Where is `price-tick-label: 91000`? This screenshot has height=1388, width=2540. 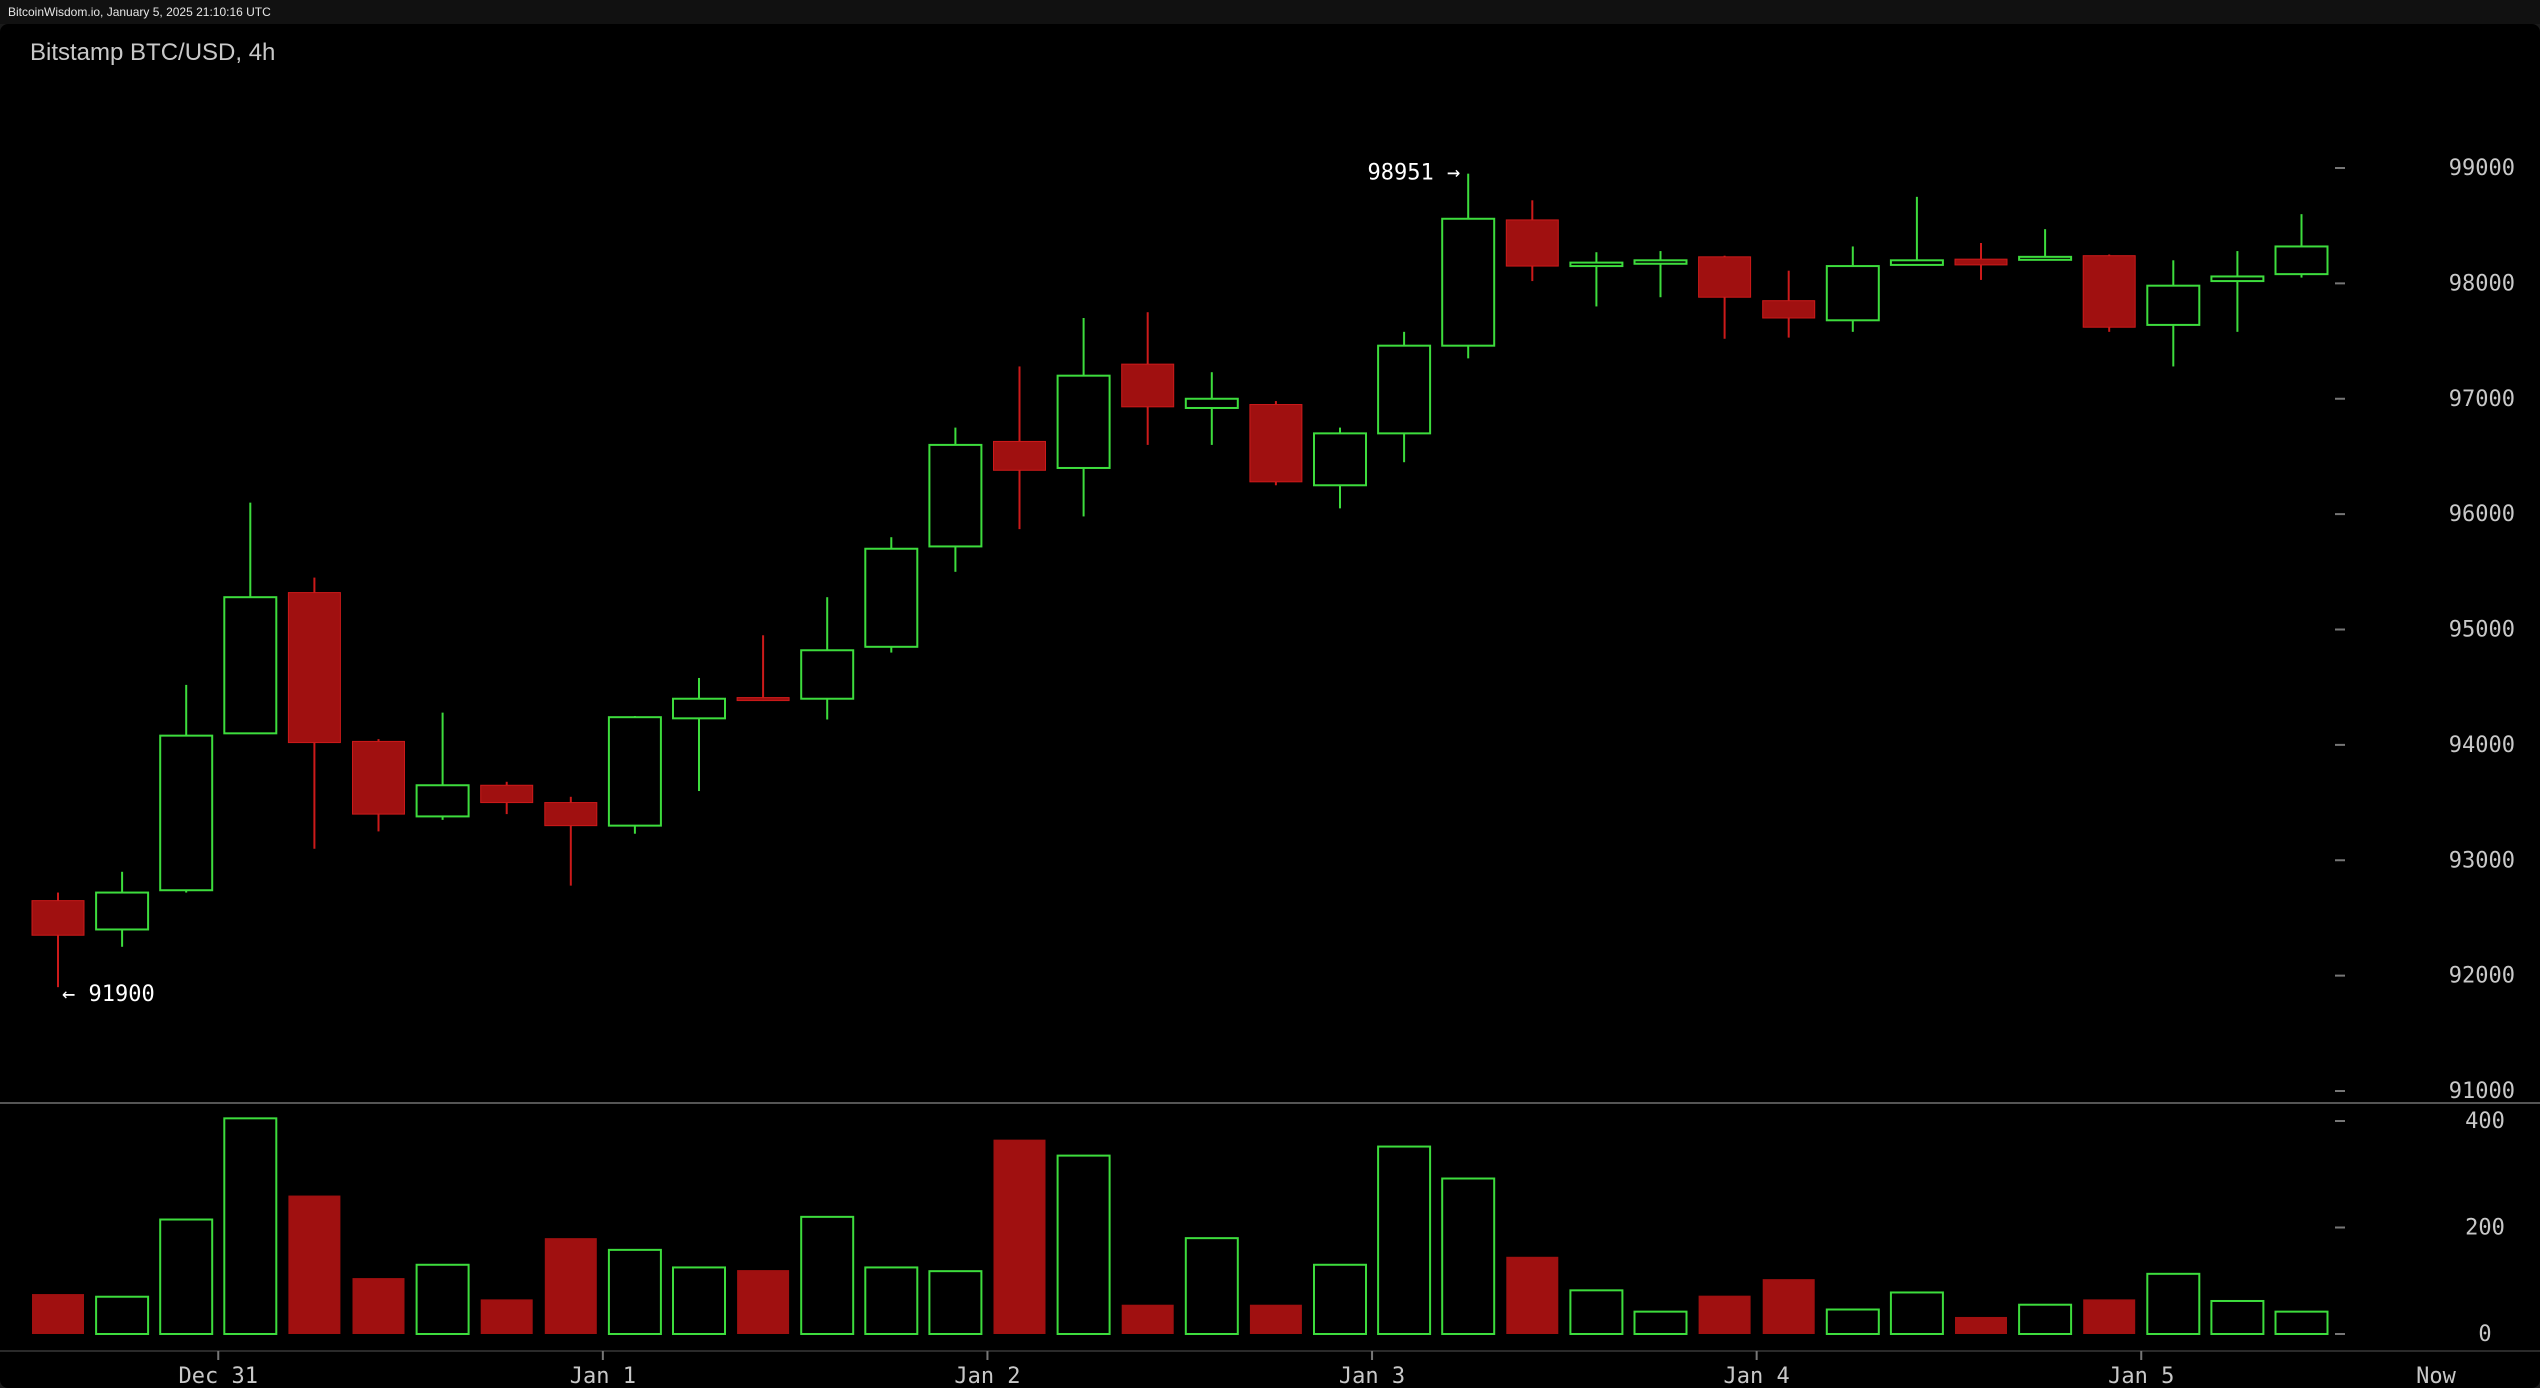 price-tick-label: 91000 is located at coordinates (2482, 1091).